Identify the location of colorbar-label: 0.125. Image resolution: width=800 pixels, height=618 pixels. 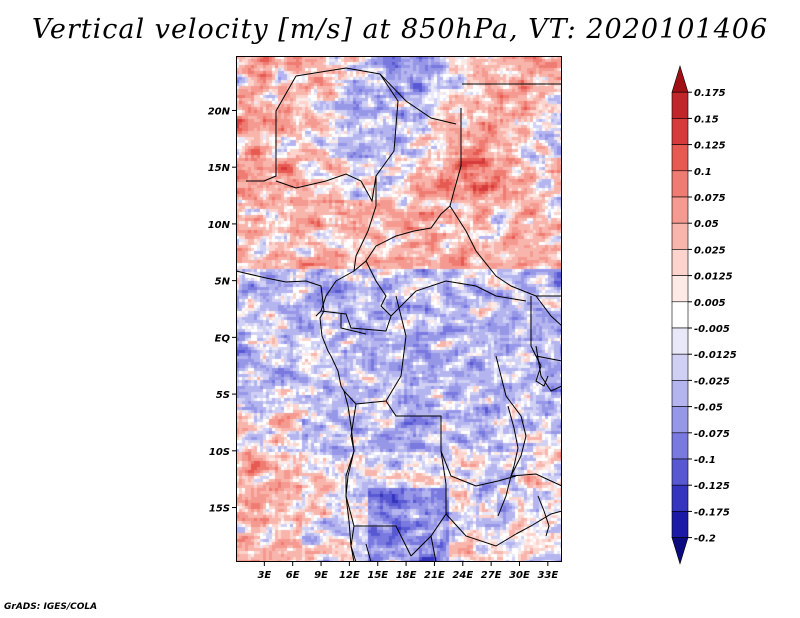
(710, 146).